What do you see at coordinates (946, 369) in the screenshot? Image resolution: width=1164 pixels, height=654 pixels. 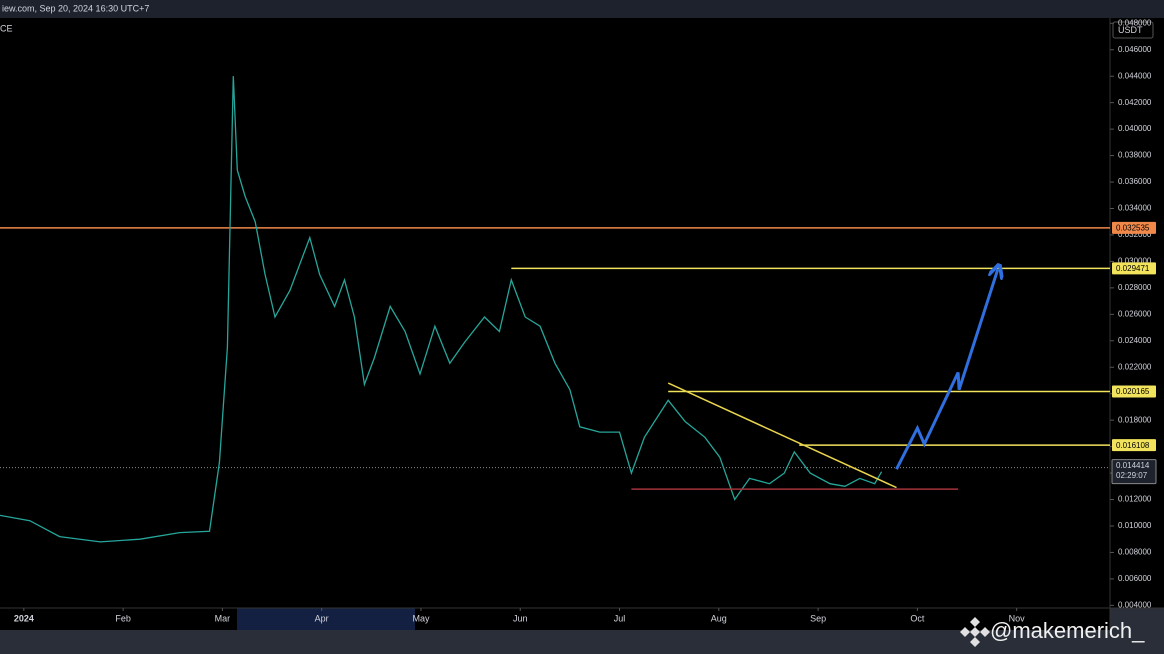 I see `projection-arrow` at bounding box center [946, 369].